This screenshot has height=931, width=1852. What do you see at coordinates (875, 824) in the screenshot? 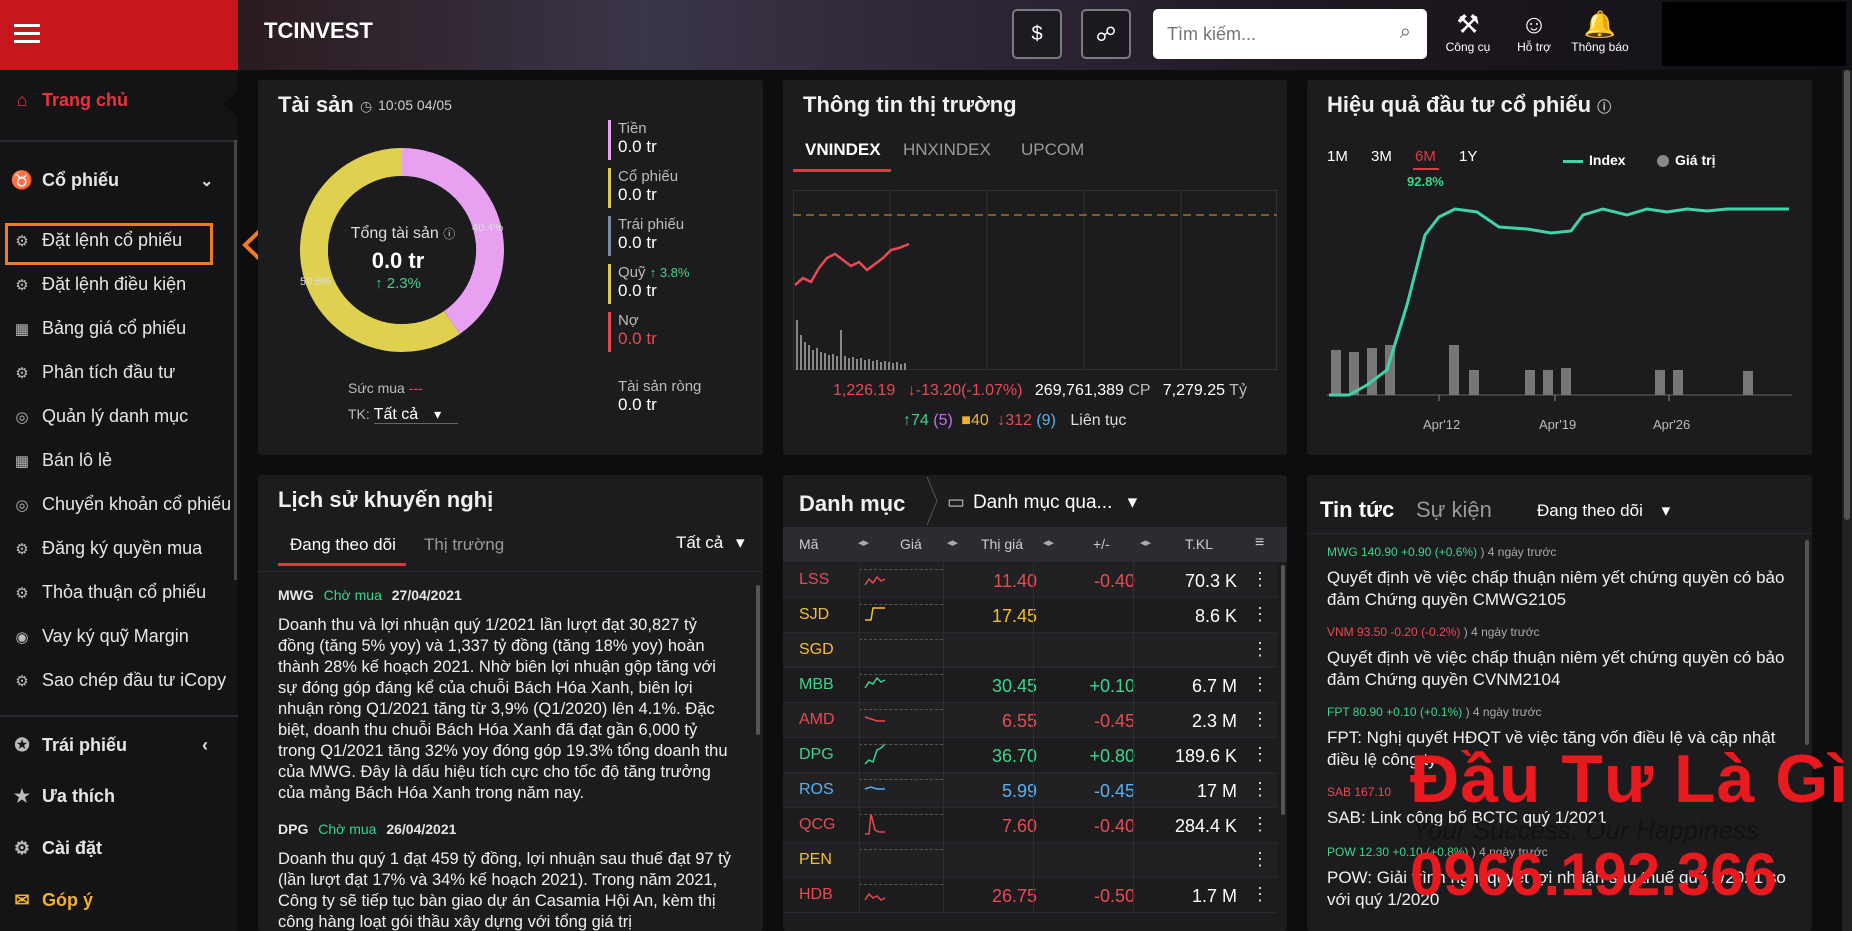
I see `sparkline` at bounding box center [875, 824].